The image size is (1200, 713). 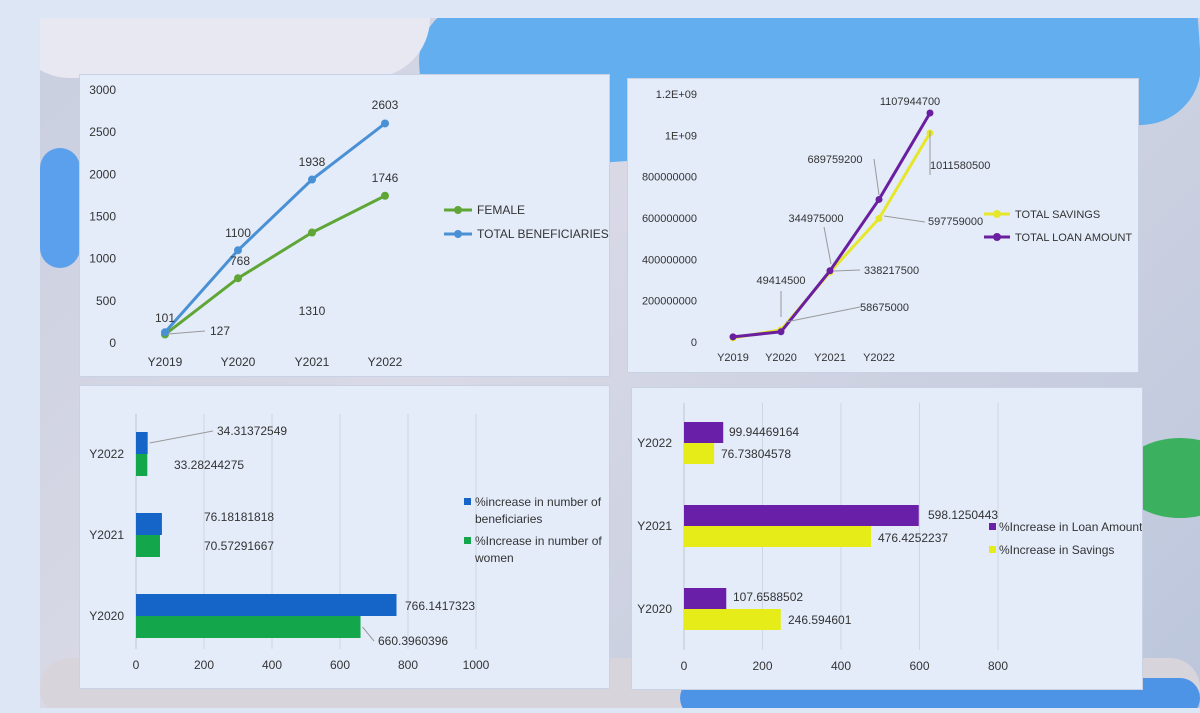 I want to click on data-label: 99.94469164, so click(x=764, y=432).